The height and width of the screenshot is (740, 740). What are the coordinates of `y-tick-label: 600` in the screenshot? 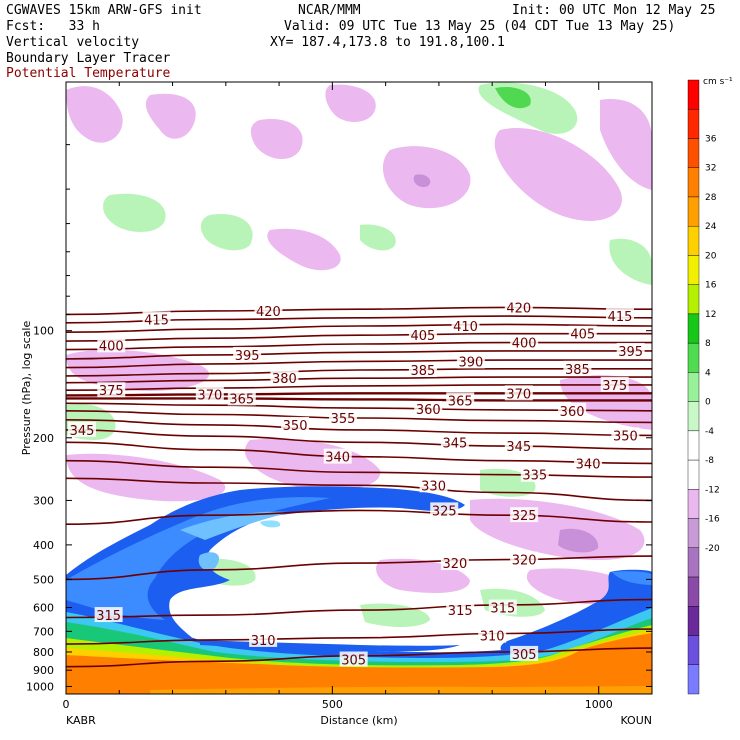 It's located at (43, 608).